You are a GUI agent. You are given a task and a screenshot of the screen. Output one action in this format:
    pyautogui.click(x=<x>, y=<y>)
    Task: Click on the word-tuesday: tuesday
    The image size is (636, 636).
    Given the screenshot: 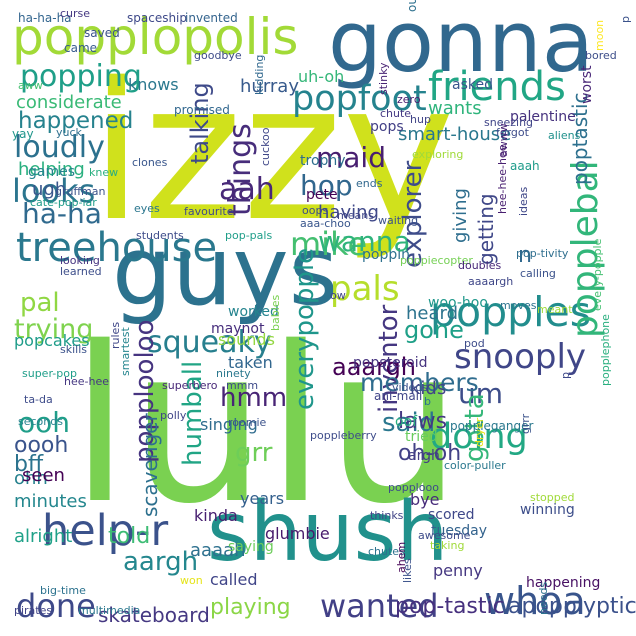 What is the action you would take?
    pyautogui.click(x=459, y=531)
    